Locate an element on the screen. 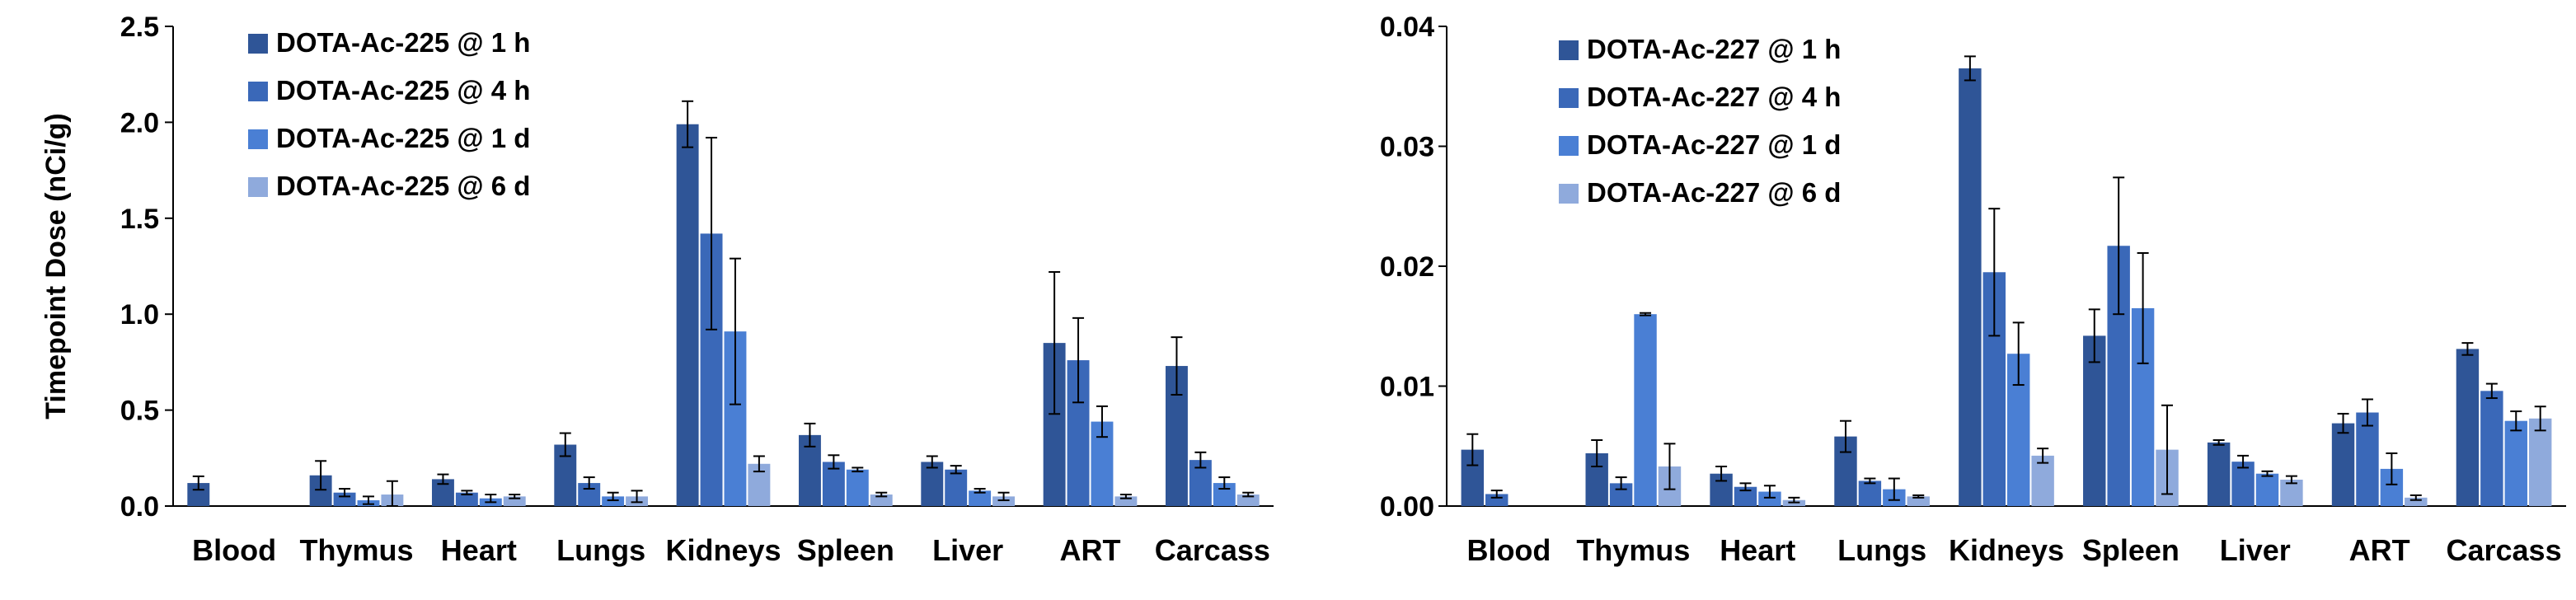 This screenshot has width=2576, height=600. y-tick-label: 0.03 is located at coordinates (1407, 147).